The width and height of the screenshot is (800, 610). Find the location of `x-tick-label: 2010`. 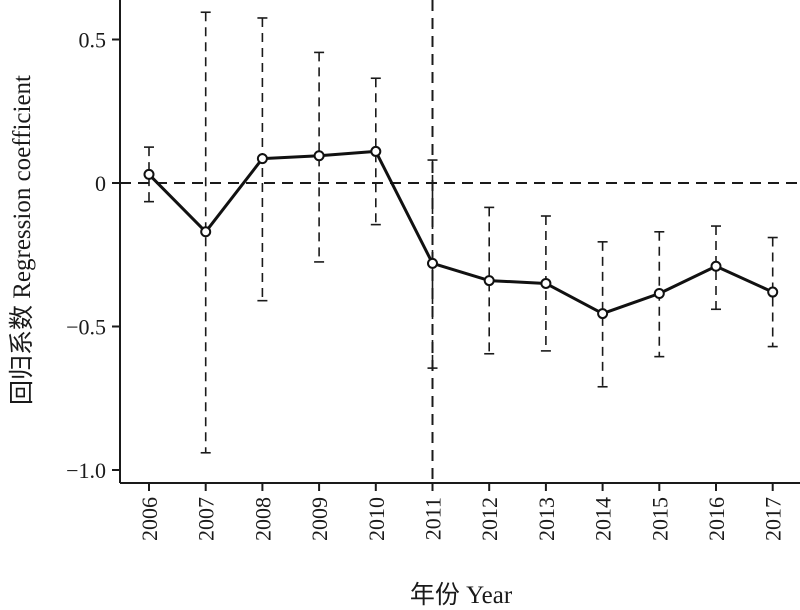

x-tick-label: 2010 is located at coordinates (376, 519).